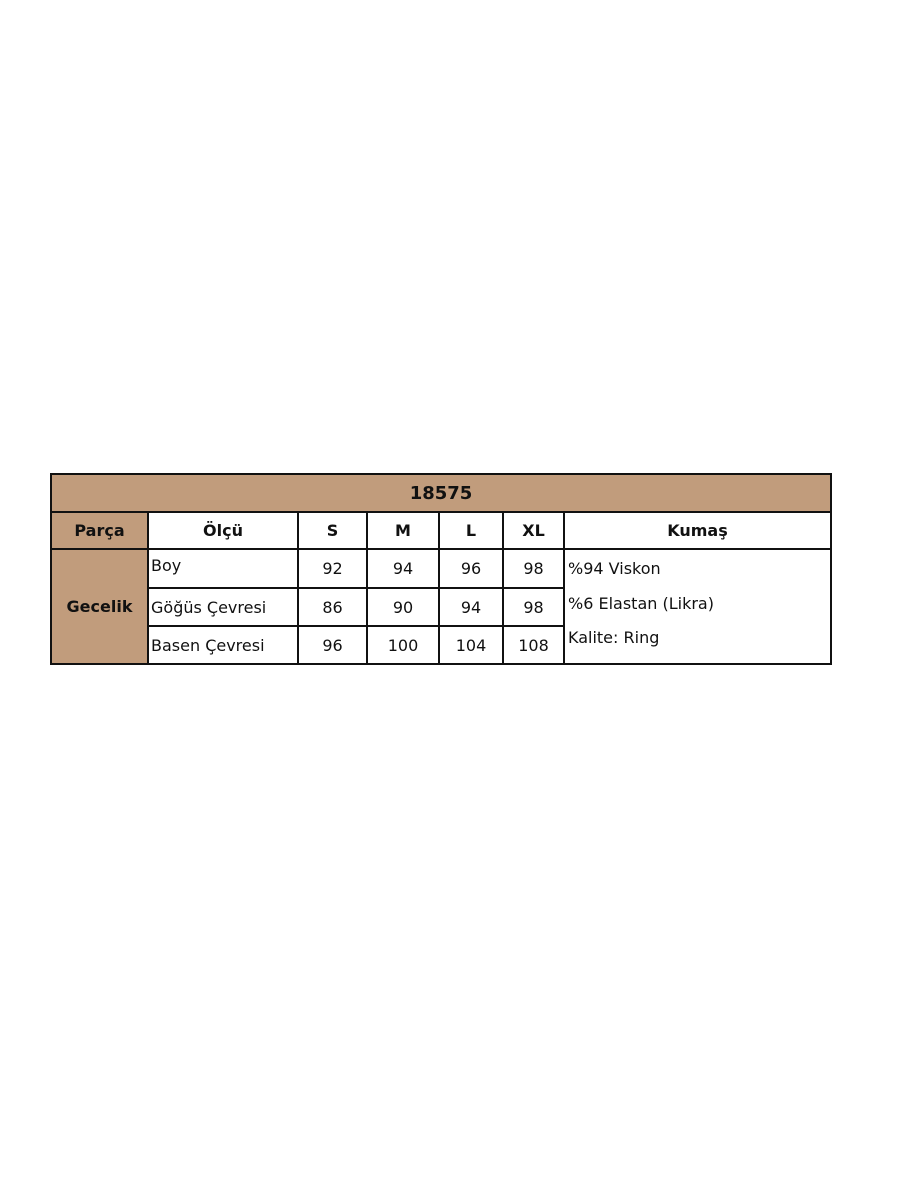  I want to click on header-fabric: Kumaş, so click(697, 530).